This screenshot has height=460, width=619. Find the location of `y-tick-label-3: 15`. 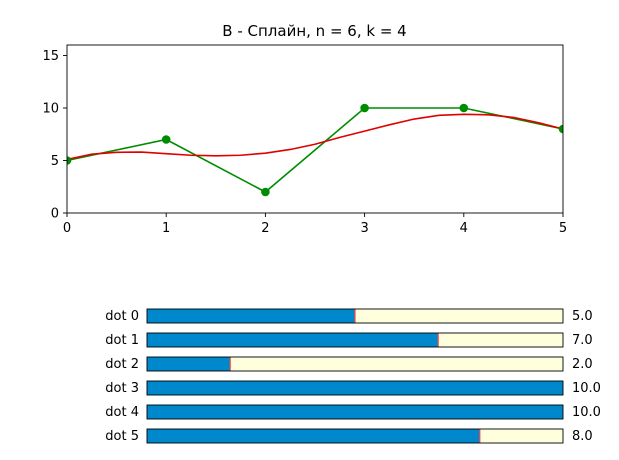

y-tick-label-3: 15 is located at coordinates (50, 56).